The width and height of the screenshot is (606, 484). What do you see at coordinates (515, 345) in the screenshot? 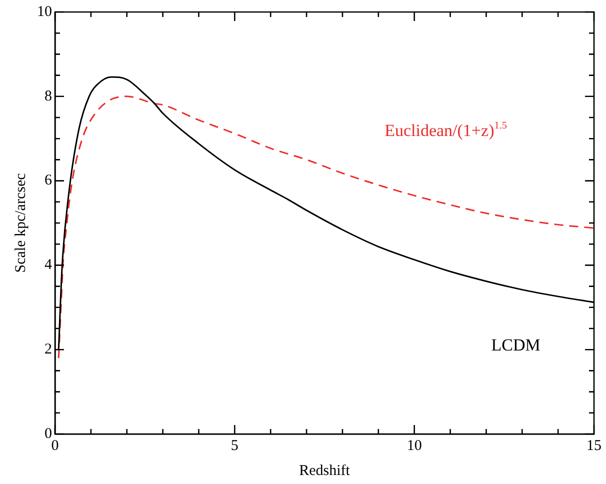
I see `text: LCDM` at bounding box center [515, 345].